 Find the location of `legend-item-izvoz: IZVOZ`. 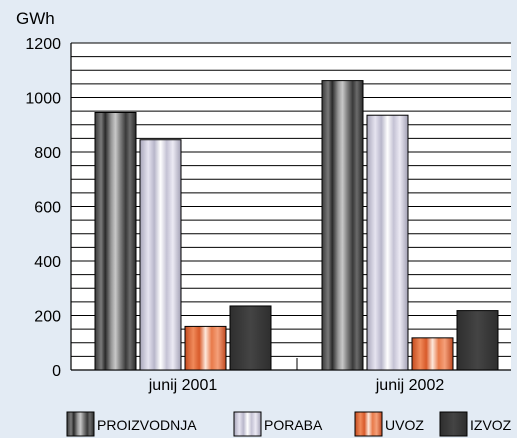

legend-item-izvoz: IZVOZ is located at coordinates (475, 424).